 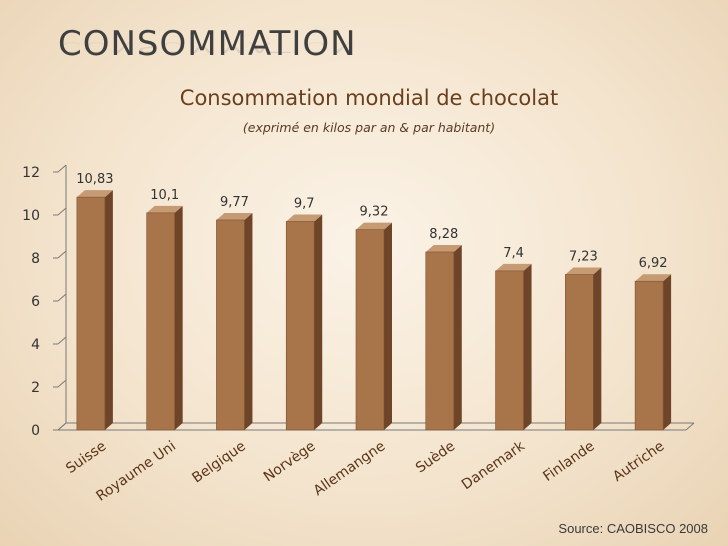 What do you see at coordinates (207, 44) in the screenshot?
I see `slide-title: CONSOMMATION` at bounding box center [207, 44].